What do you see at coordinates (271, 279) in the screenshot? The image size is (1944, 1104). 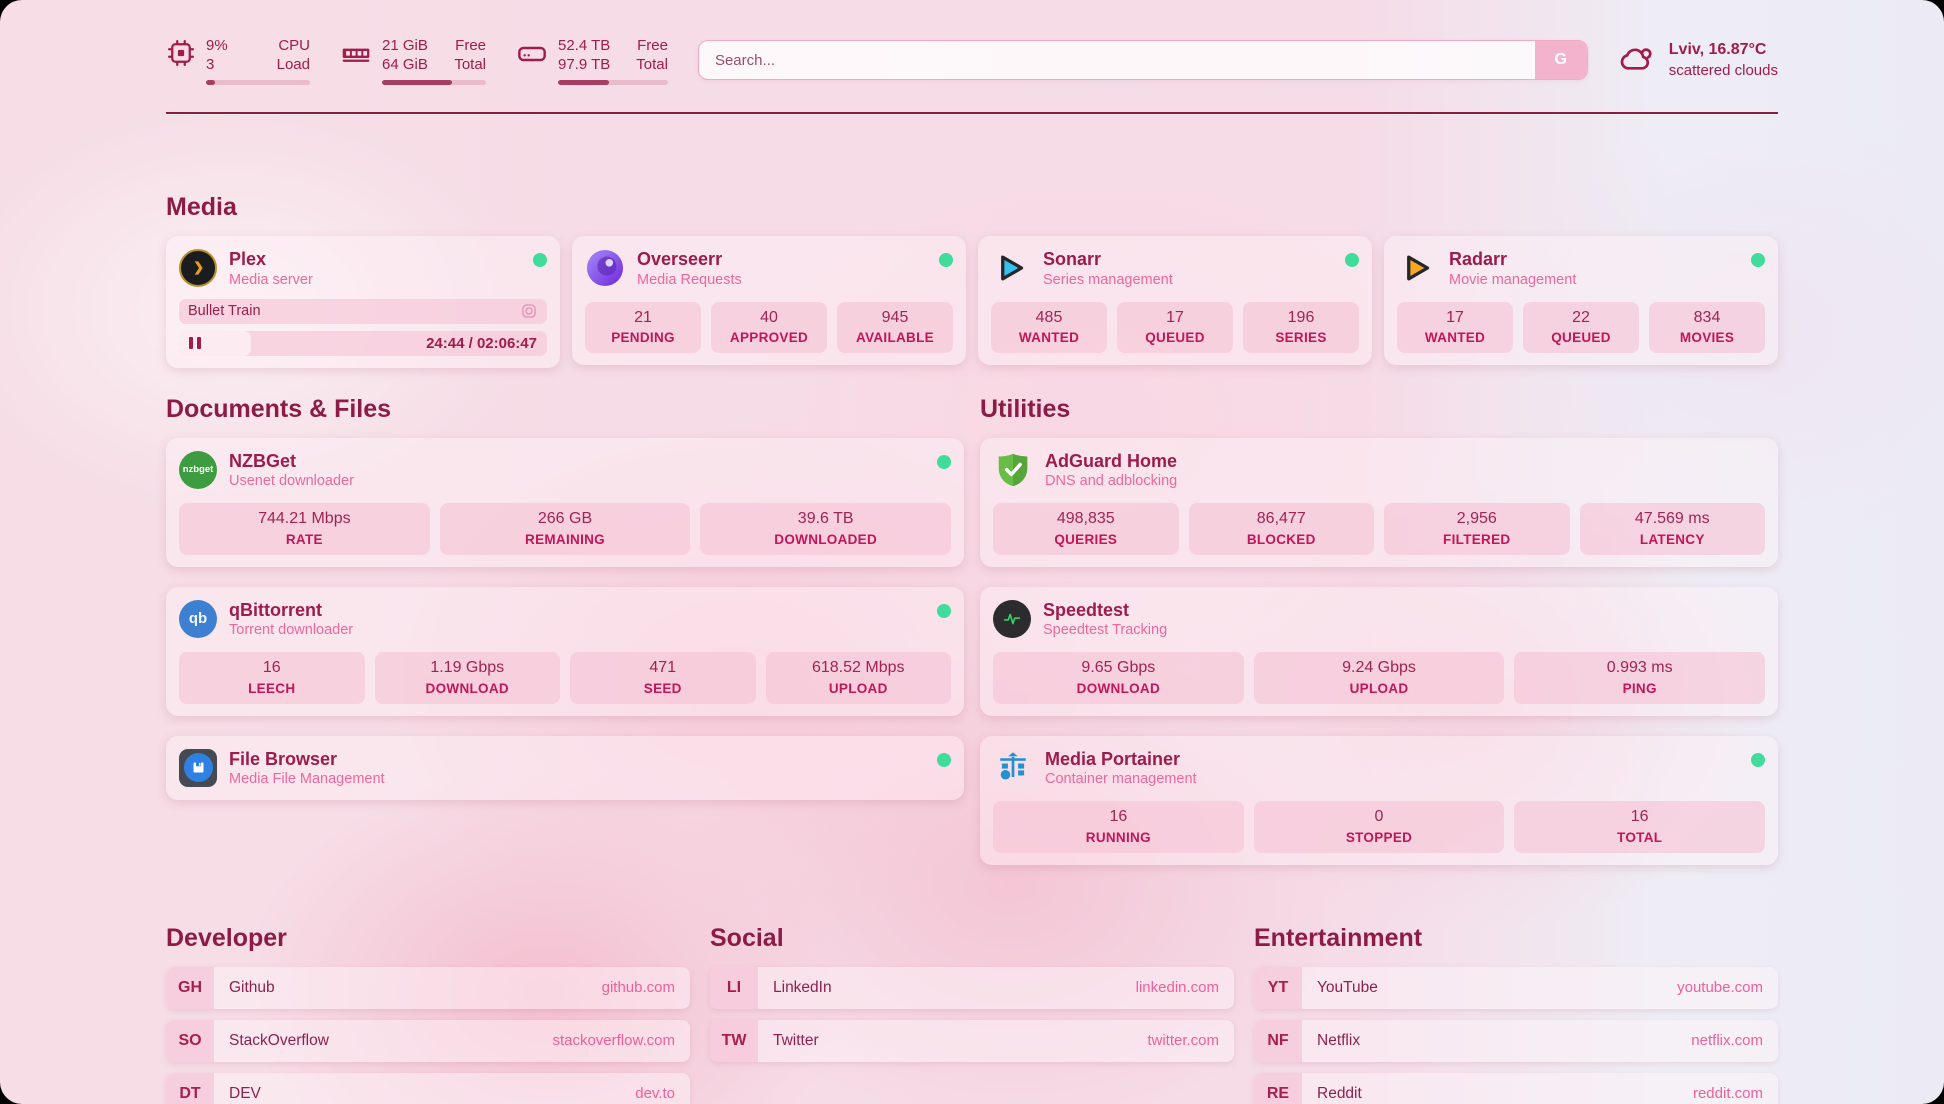 I see `service-description: Media server` at bounding box center [271, 279].